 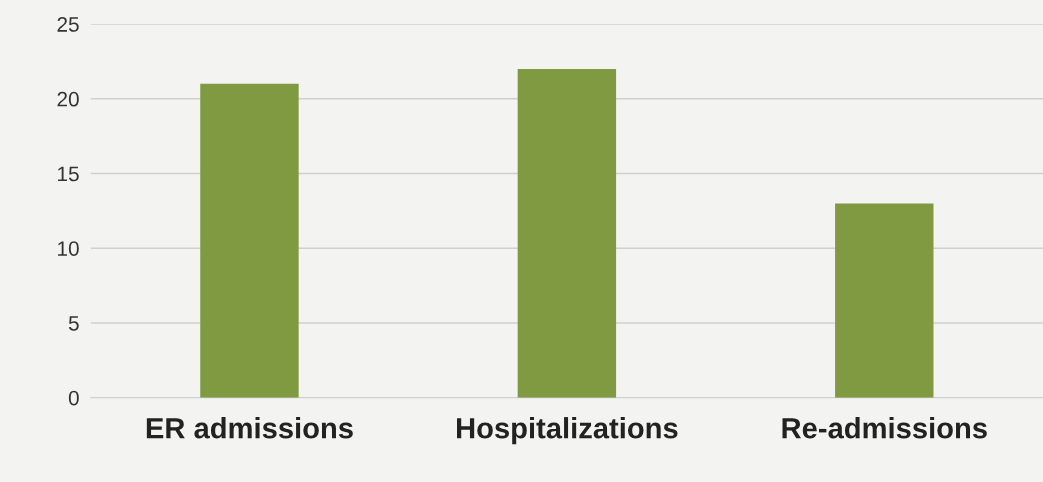 I want to click on y-tick-label: 25, so click(x=68, y=24).